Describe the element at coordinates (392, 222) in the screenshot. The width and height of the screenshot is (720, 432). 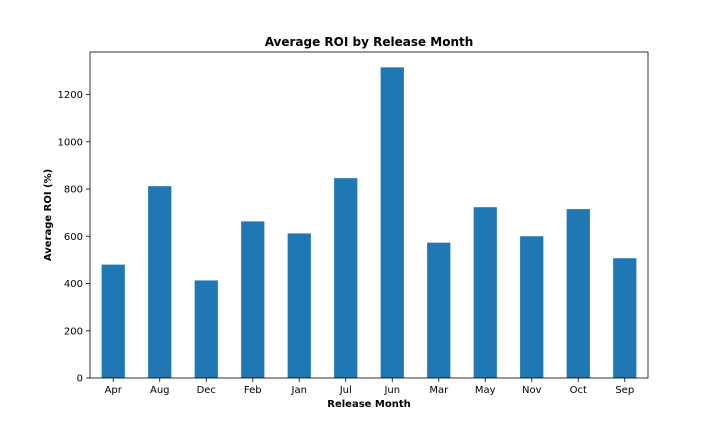
I see `bar-jun` at that location.